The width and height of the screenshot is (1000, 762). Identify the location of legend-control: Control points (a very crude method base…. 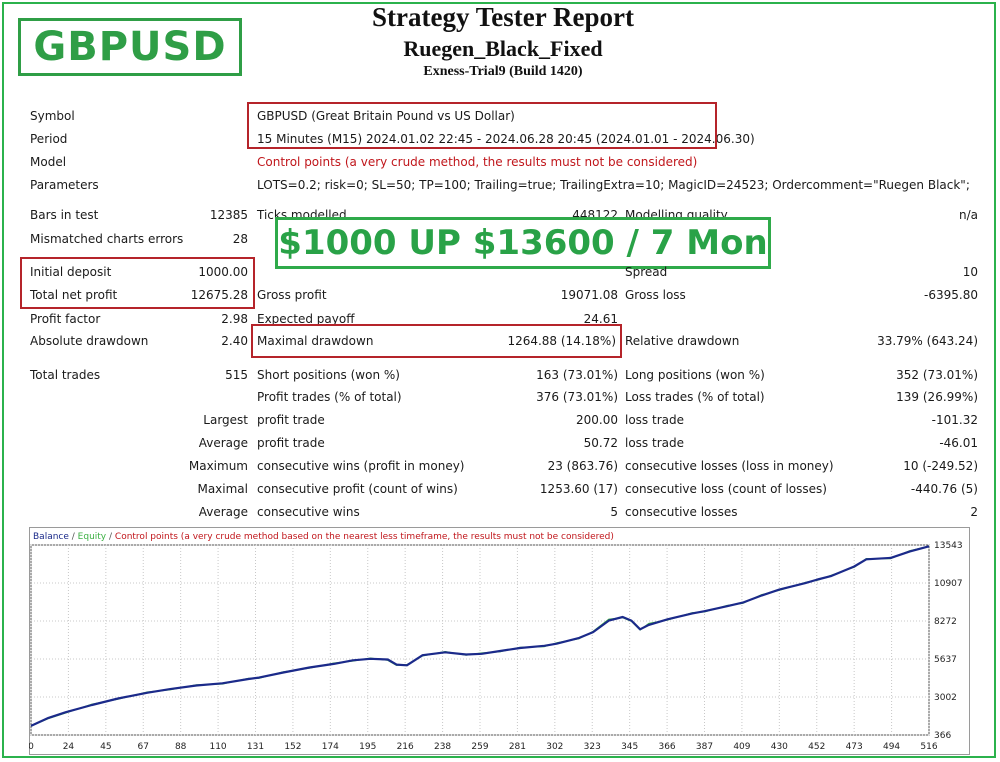
(364, 537).